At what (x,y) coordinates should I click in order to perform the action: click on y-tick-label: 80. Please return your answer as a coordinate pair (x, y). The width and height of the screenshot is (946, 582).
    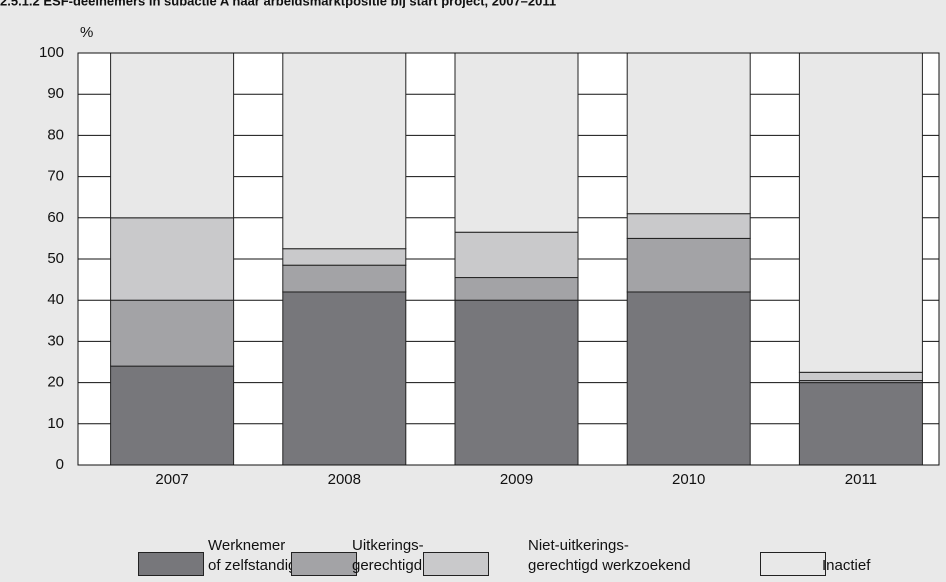
    Looking at the image, I should click on (55, 134).